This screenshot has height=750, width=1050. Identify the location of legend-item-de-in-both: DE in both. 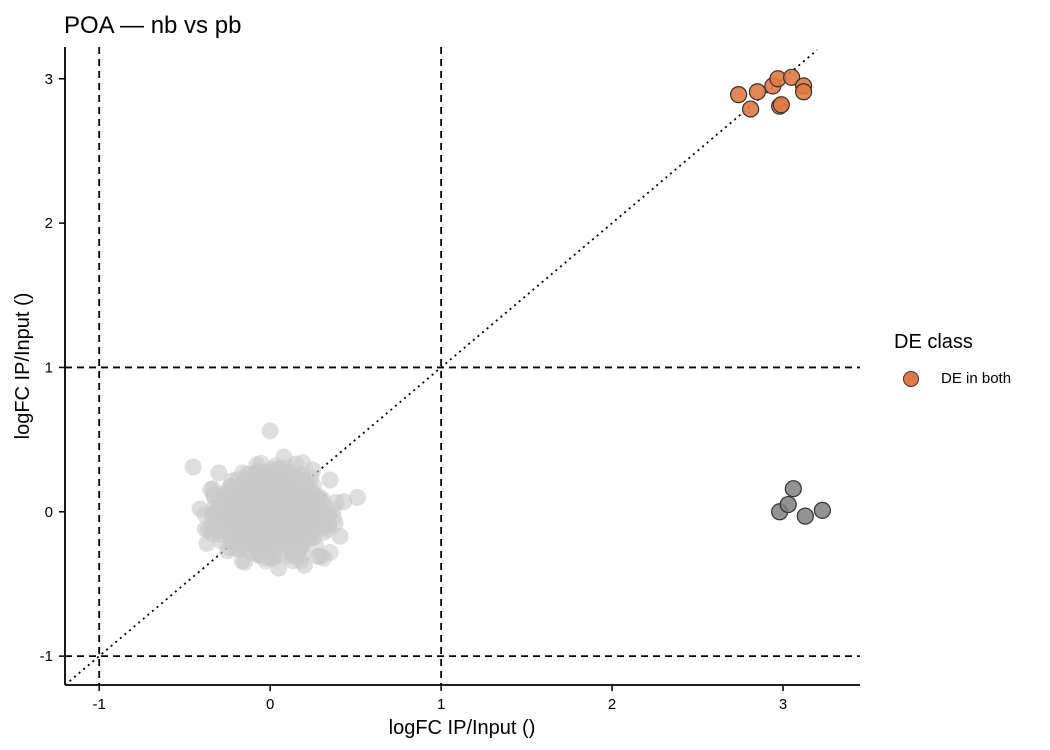
(952, 378).